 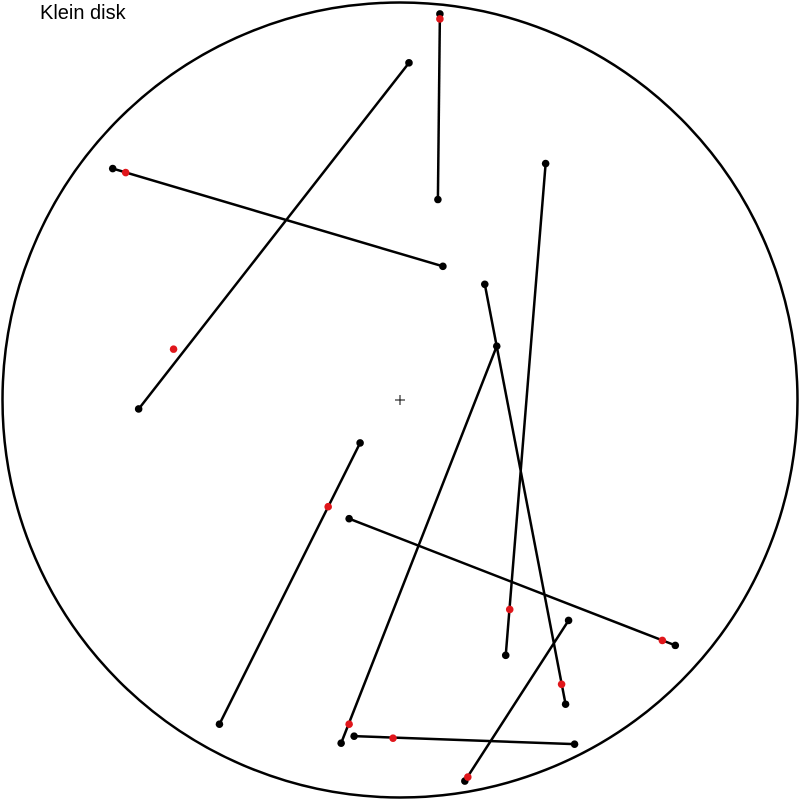 What do you see at coordinates (83, 13) in the screenshot?
I see `page-title: Klein disk` at bounding box center [83, 13].